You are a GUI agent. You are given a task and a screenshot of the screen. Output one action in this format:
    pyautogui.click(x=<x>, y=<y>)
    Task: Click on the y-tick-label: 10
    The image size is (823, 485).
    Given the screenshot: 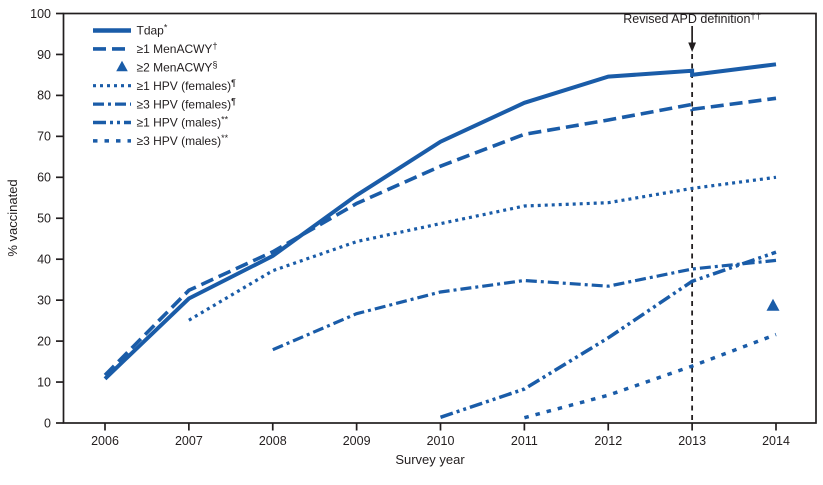 What is the action you would take?
    pyautogui.click(x=44, y=382)
    